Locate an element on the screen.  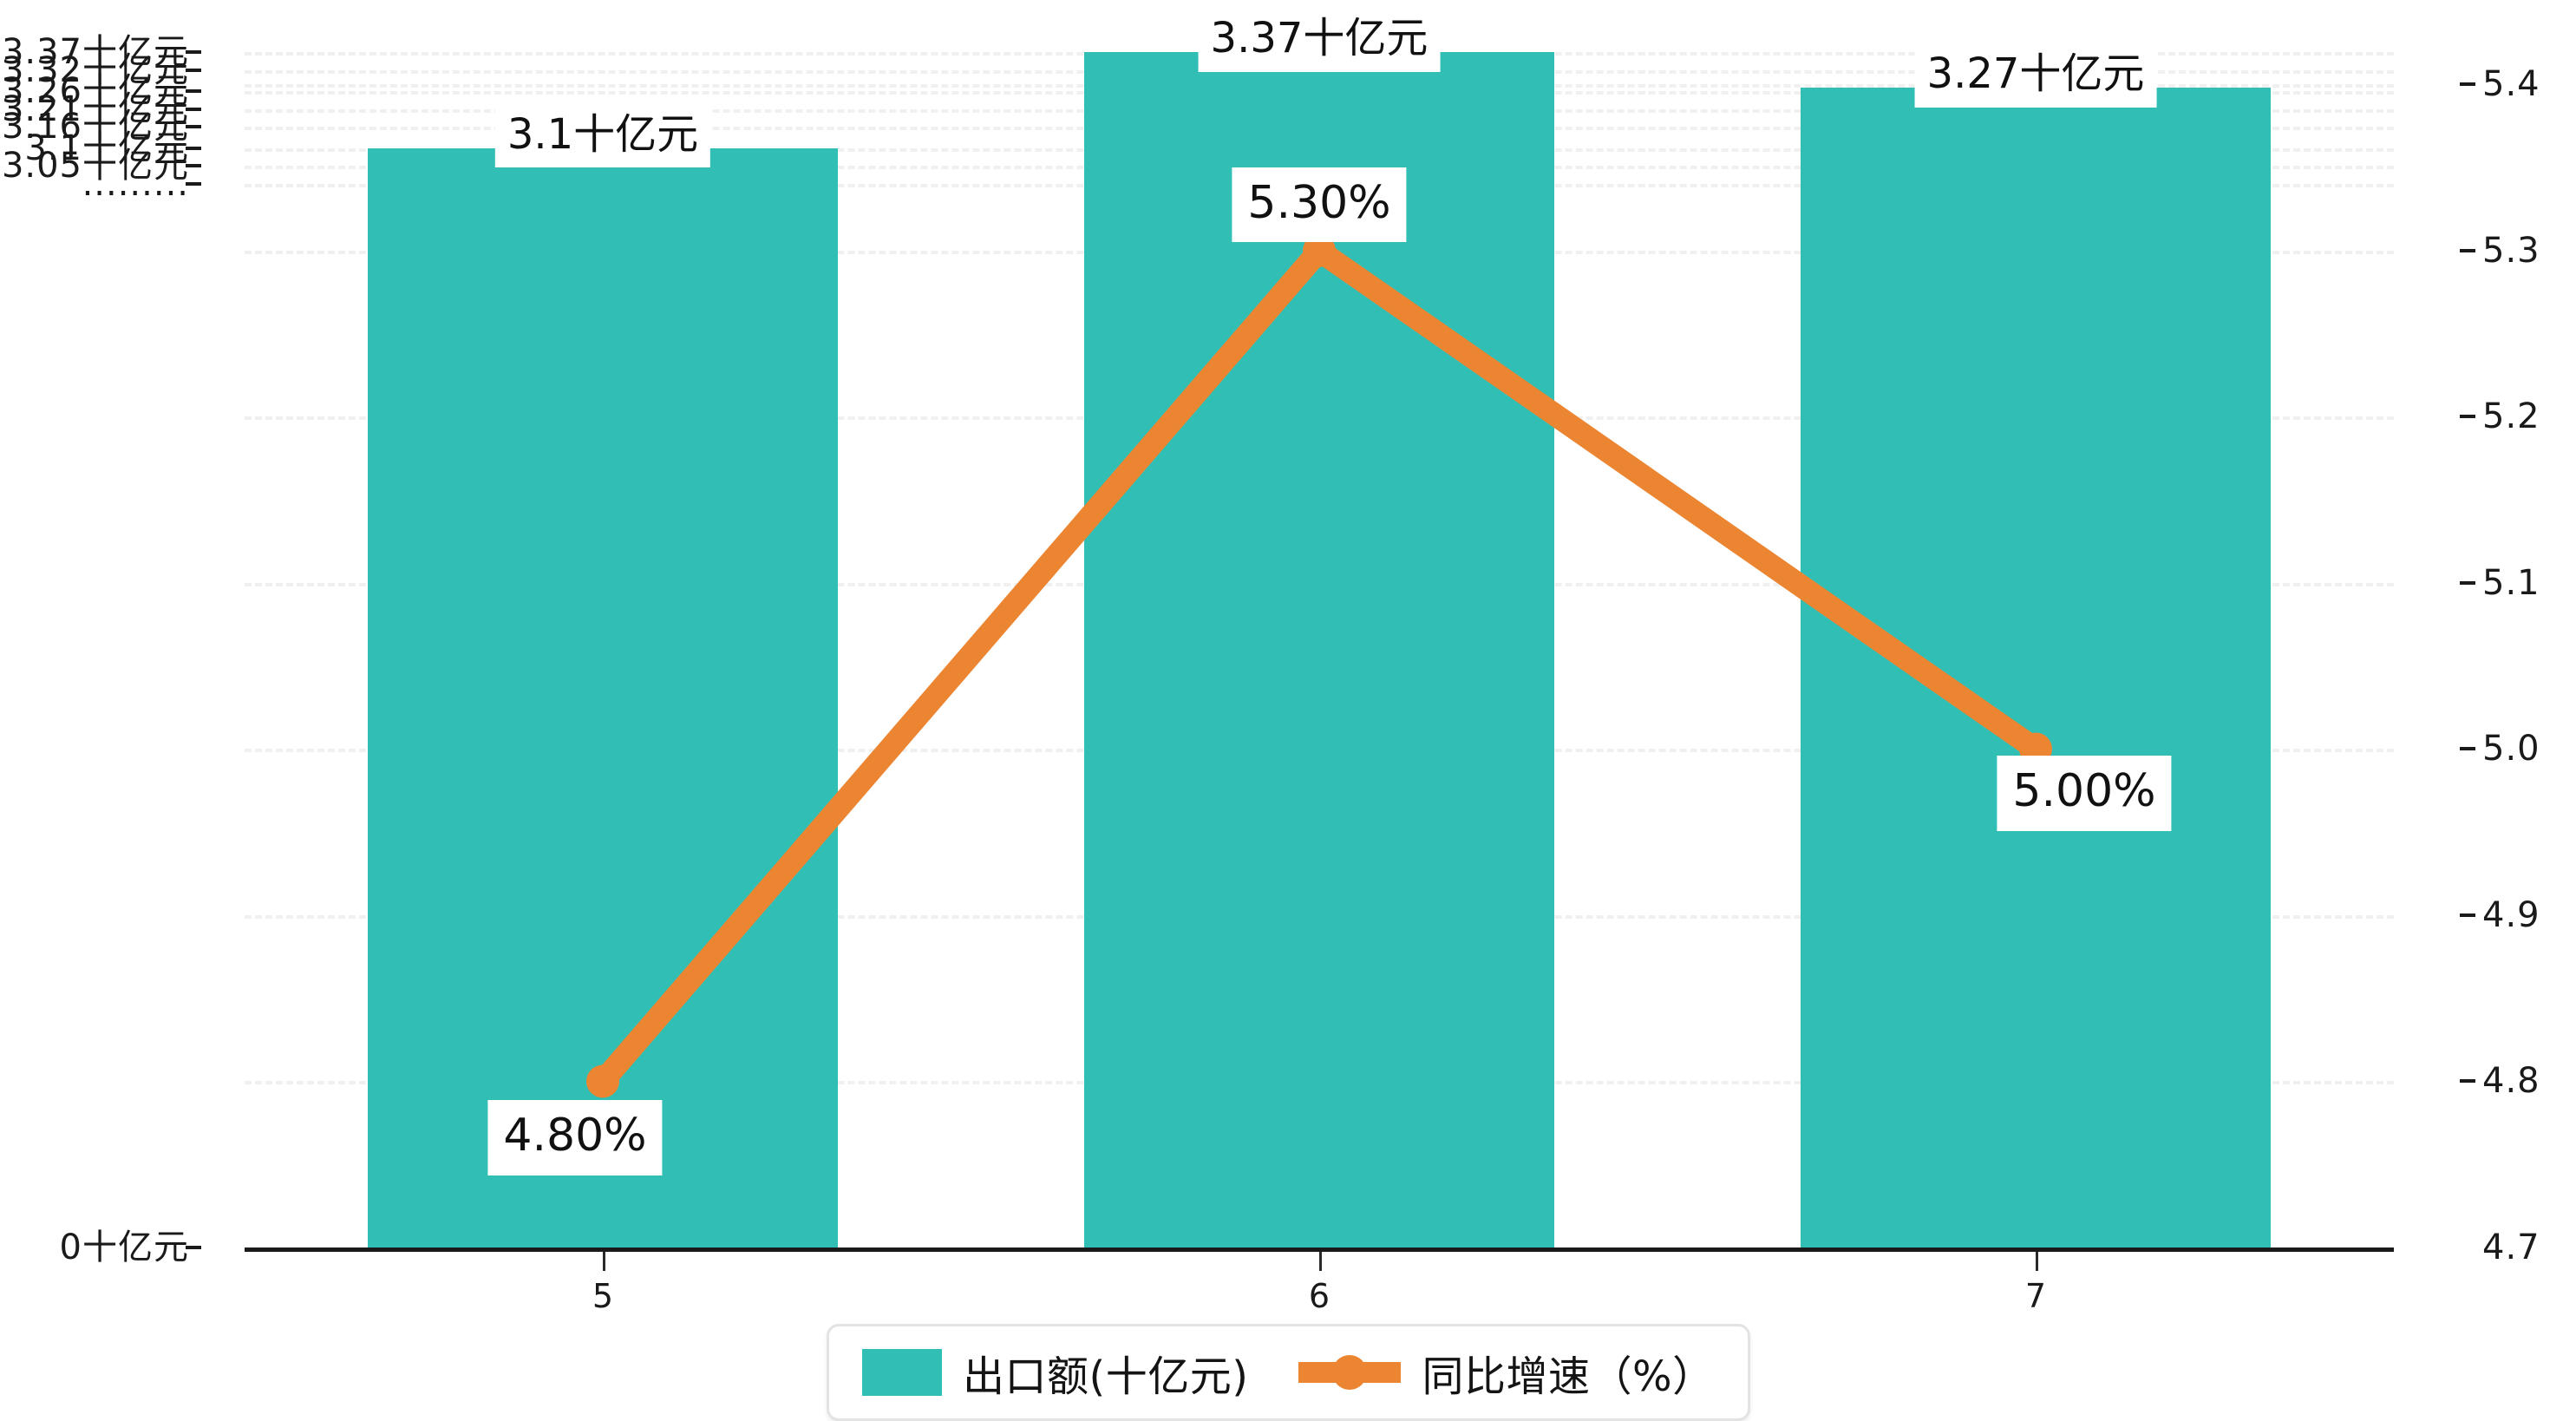
chart-legend: 出口额(十亿元) 同比增速（%） is located at coordinates (1288, 1372).